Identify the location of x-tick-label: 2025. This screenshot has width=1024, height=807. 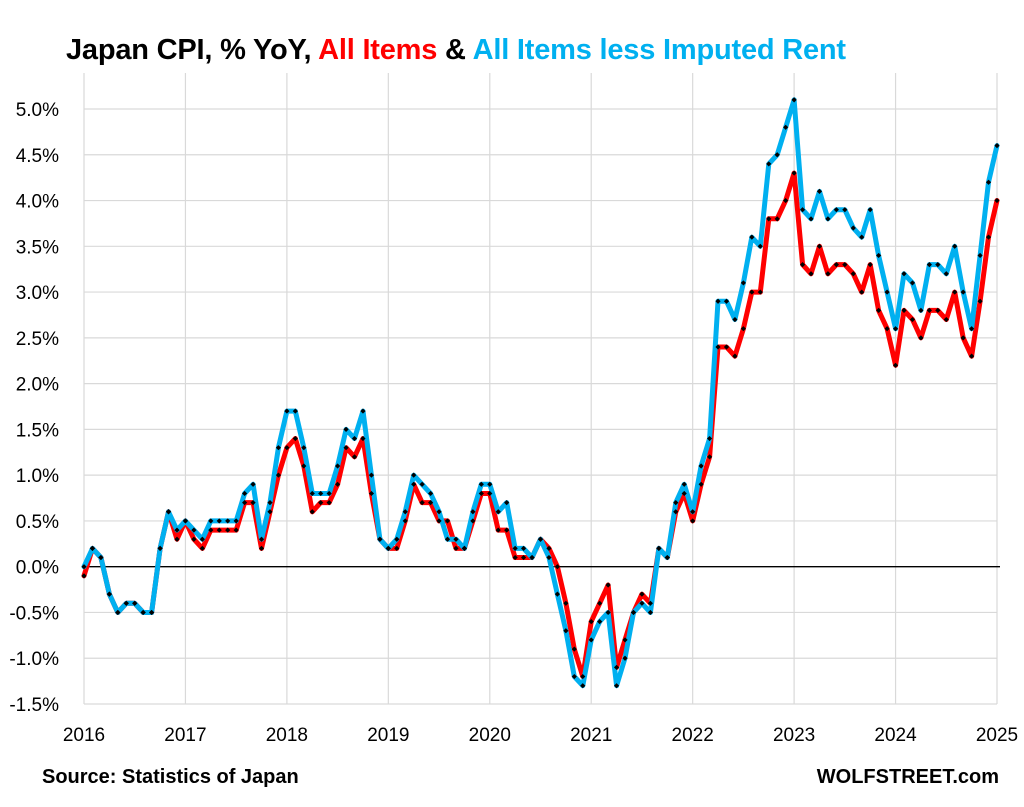
(997, 735).